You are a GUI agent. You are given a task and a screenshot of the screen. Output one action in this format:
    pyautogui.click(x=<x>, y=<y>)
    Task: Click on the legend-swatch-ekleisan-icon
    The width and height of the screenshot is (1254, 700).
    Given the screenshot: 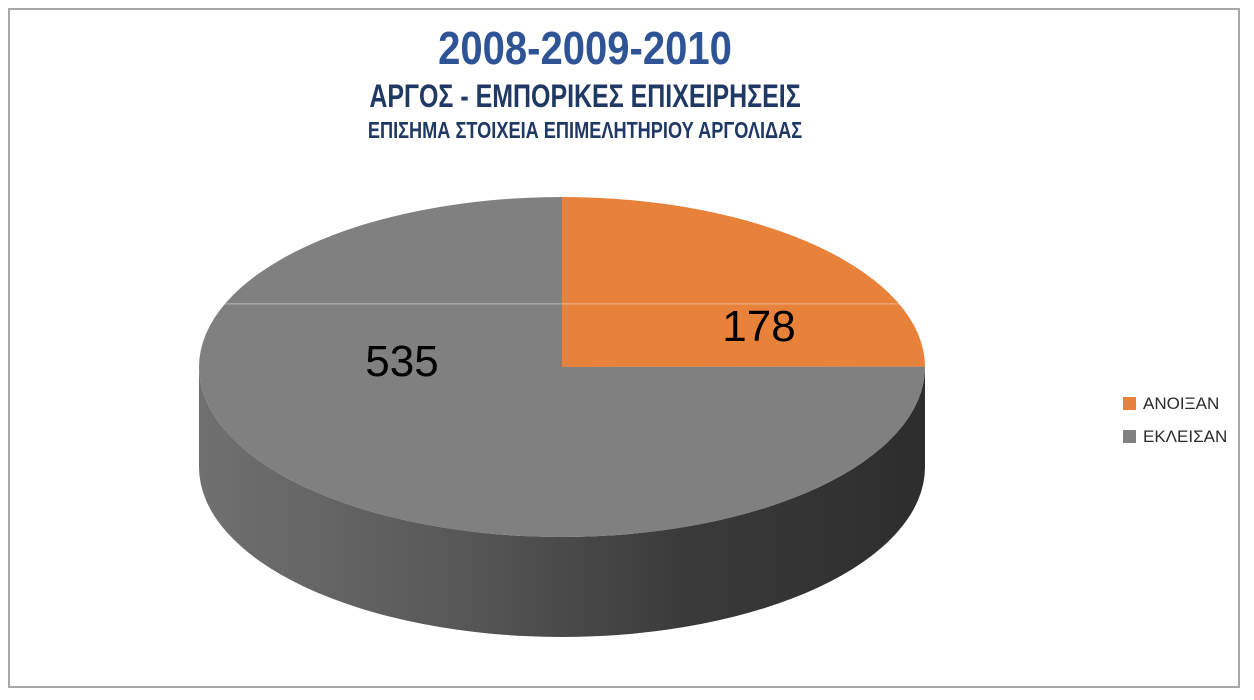 What is the action you would take?
    pyautogui.click(x=1129, y=436)
    